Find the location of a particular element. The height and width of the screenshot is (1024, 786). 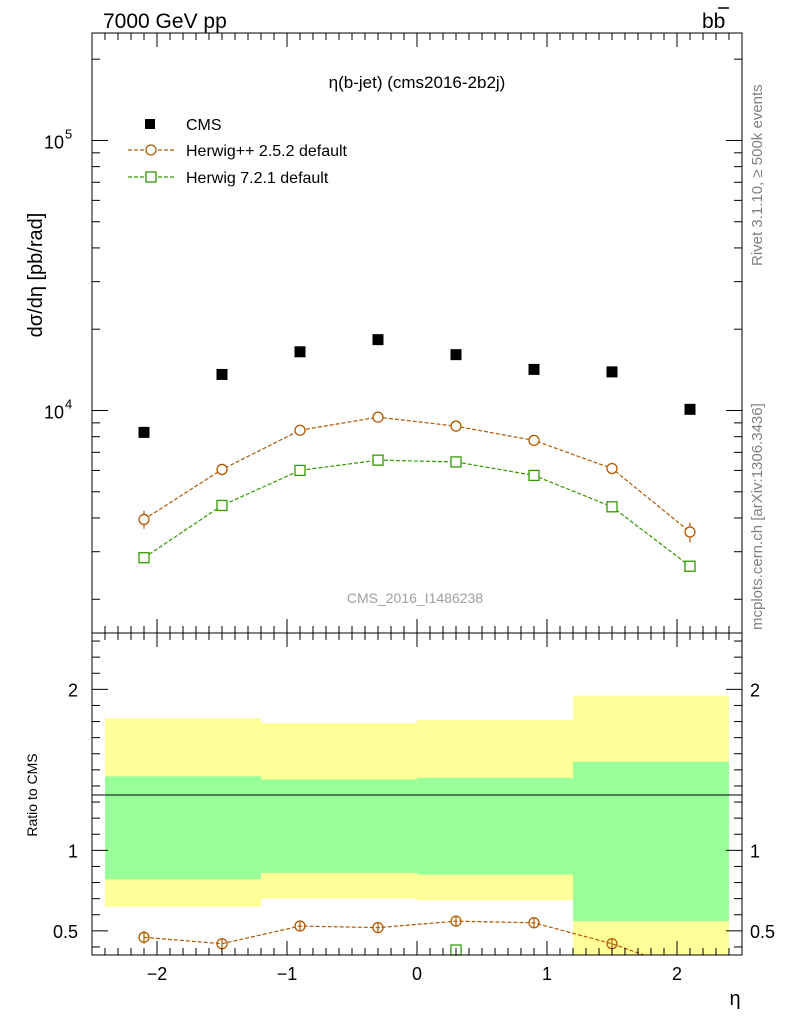

analysis-watermark: CMS_2016_I1486238 is located at coordinates (415, 598).